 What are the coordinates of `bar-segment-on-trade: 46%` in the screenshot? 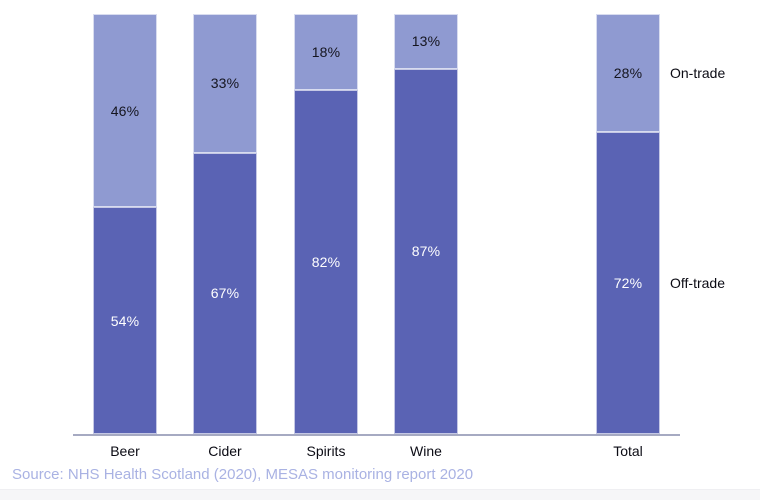 It's located at (125, 111).